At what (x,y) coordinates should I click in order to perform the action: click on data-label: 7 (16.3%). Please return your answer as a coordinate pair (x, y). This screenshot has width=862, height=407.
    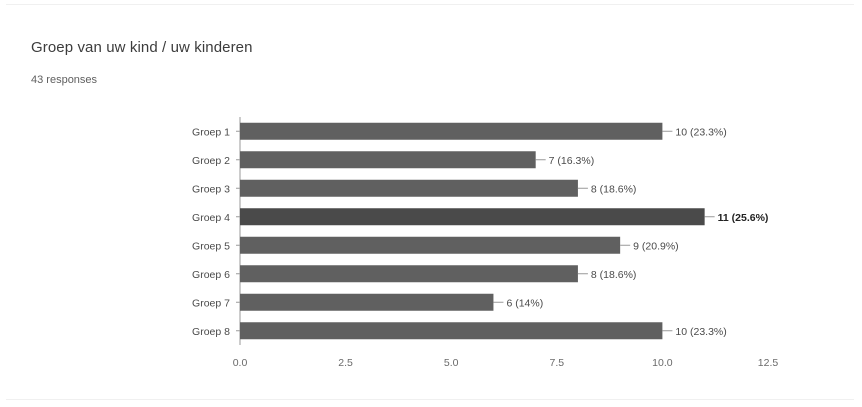
    Looking at the image, I should click on (572, 161).